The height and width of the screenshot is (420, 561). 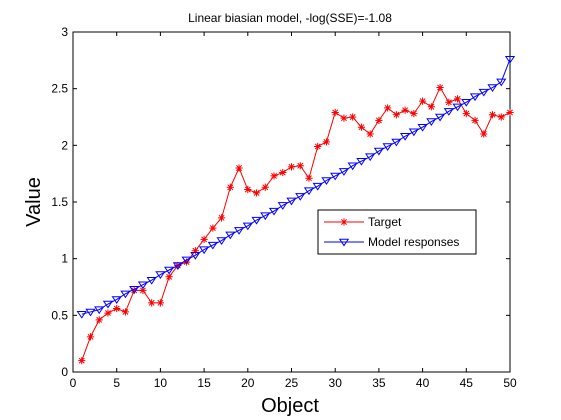 I want to click on x-tick-label: 45, so click(x=467, y=383).